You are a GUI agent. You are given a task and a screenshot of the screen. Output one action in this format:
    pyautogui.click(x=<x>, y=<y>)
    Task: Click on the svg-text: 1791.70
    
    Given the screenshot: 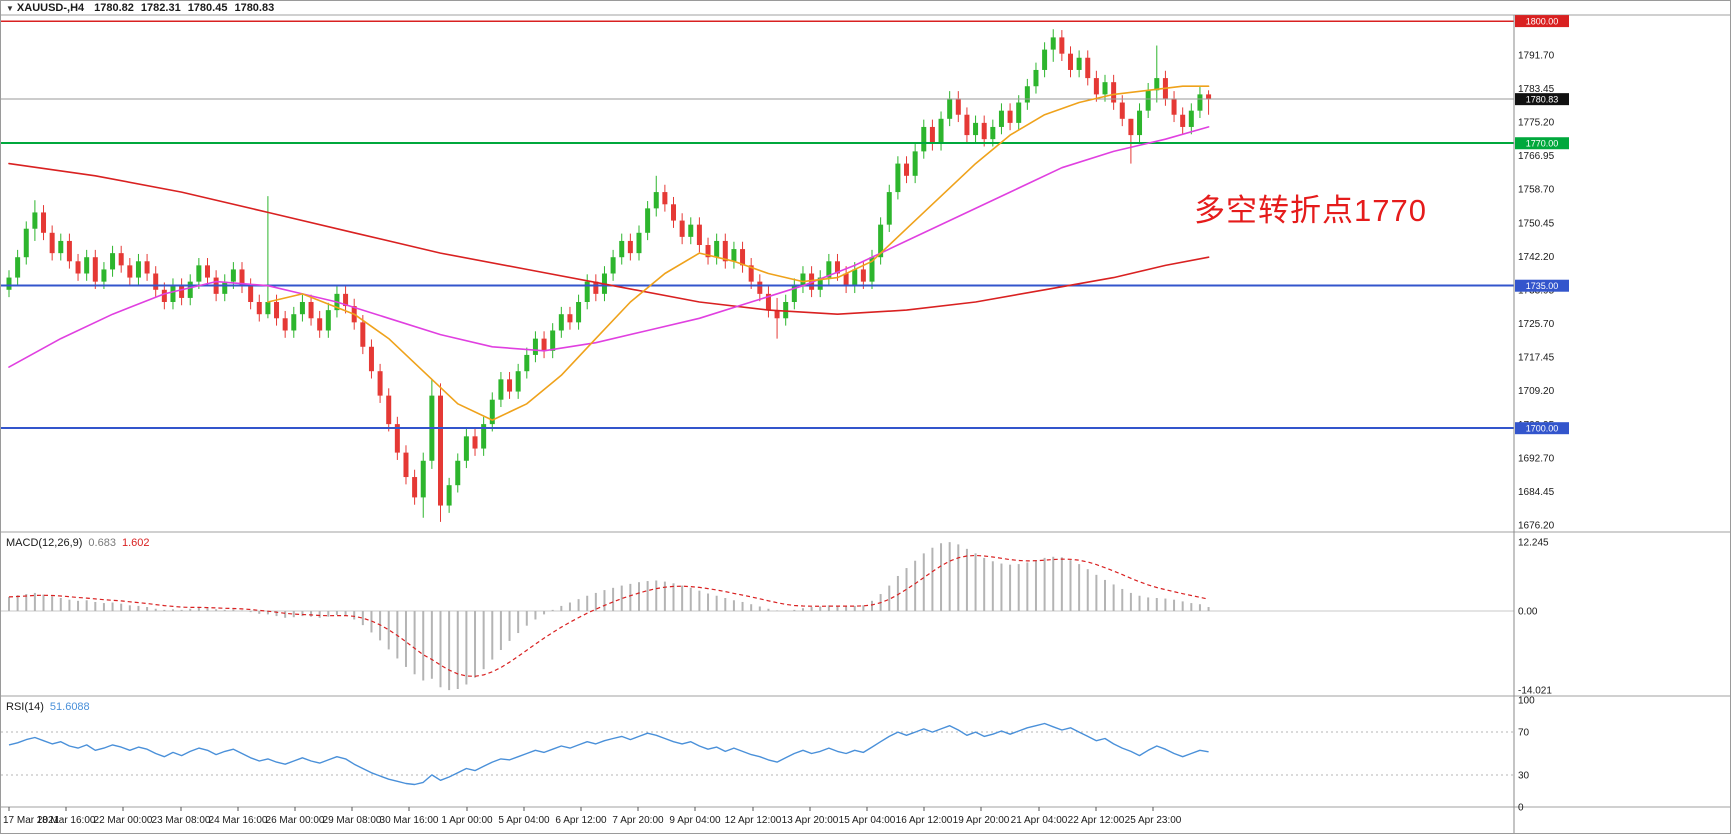 What is the action you would take?
    pyautogui.click(x=1536, y=55)
    